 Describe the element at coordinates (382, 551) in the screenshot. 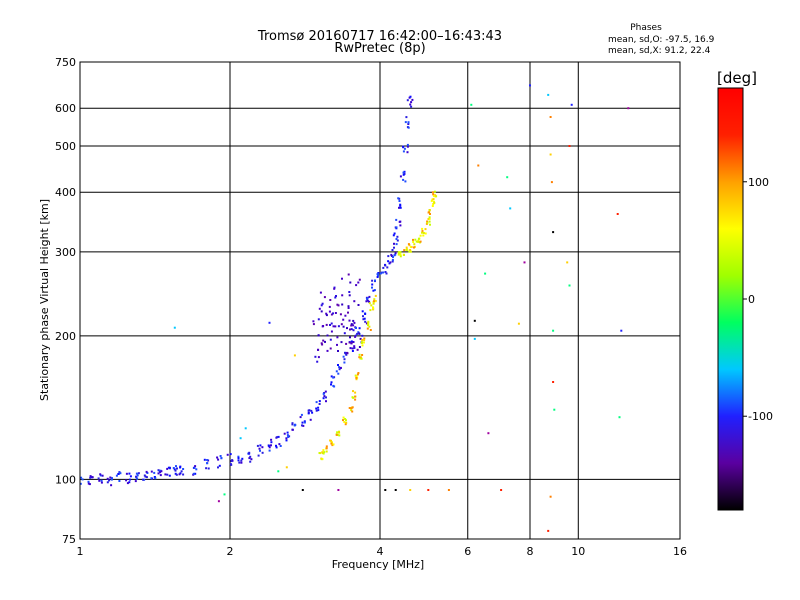

I see `x-tick-labels: 1 2 4 6 8 10 16` at that location.